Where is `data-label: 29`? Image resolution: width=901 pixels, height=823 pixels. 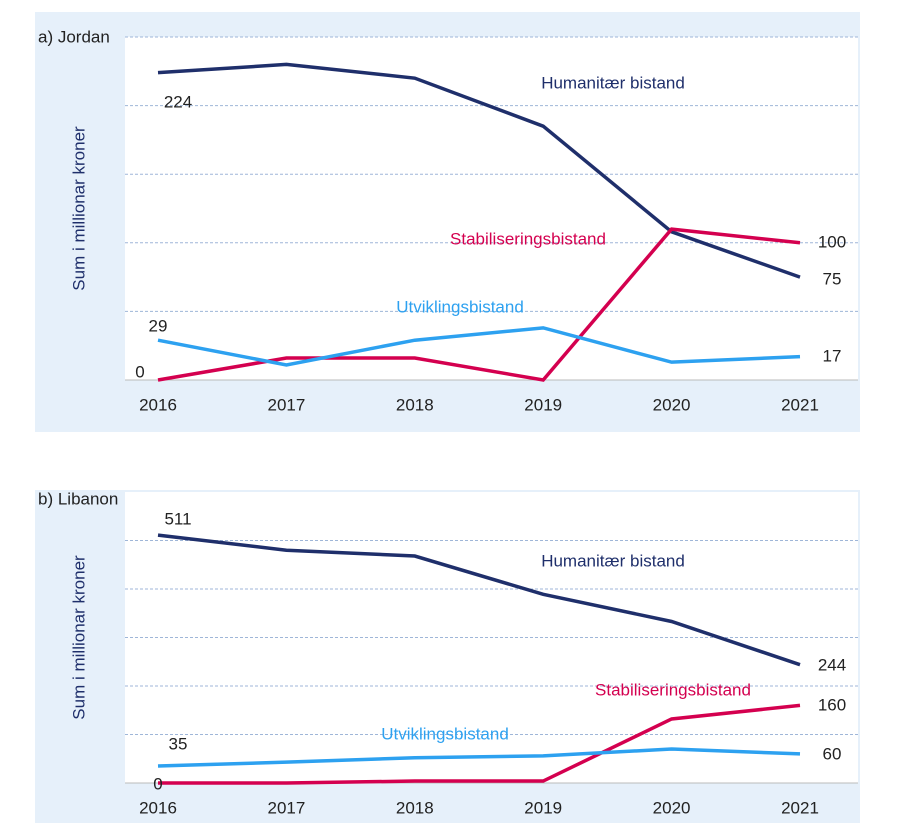
data-label: 29 is located at coordinates (158, 325).